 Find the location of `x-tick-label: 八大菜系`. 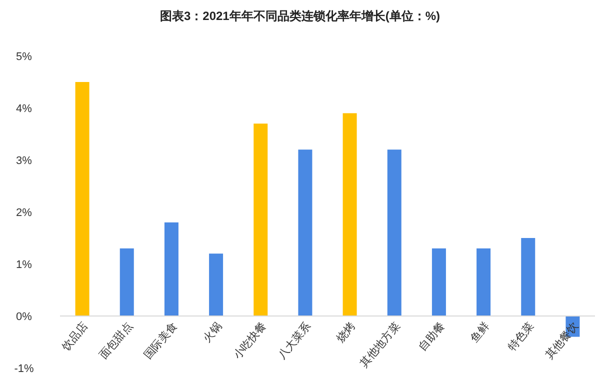

x-tick-label: 八大菜系 is located at coordinates (294, 341).